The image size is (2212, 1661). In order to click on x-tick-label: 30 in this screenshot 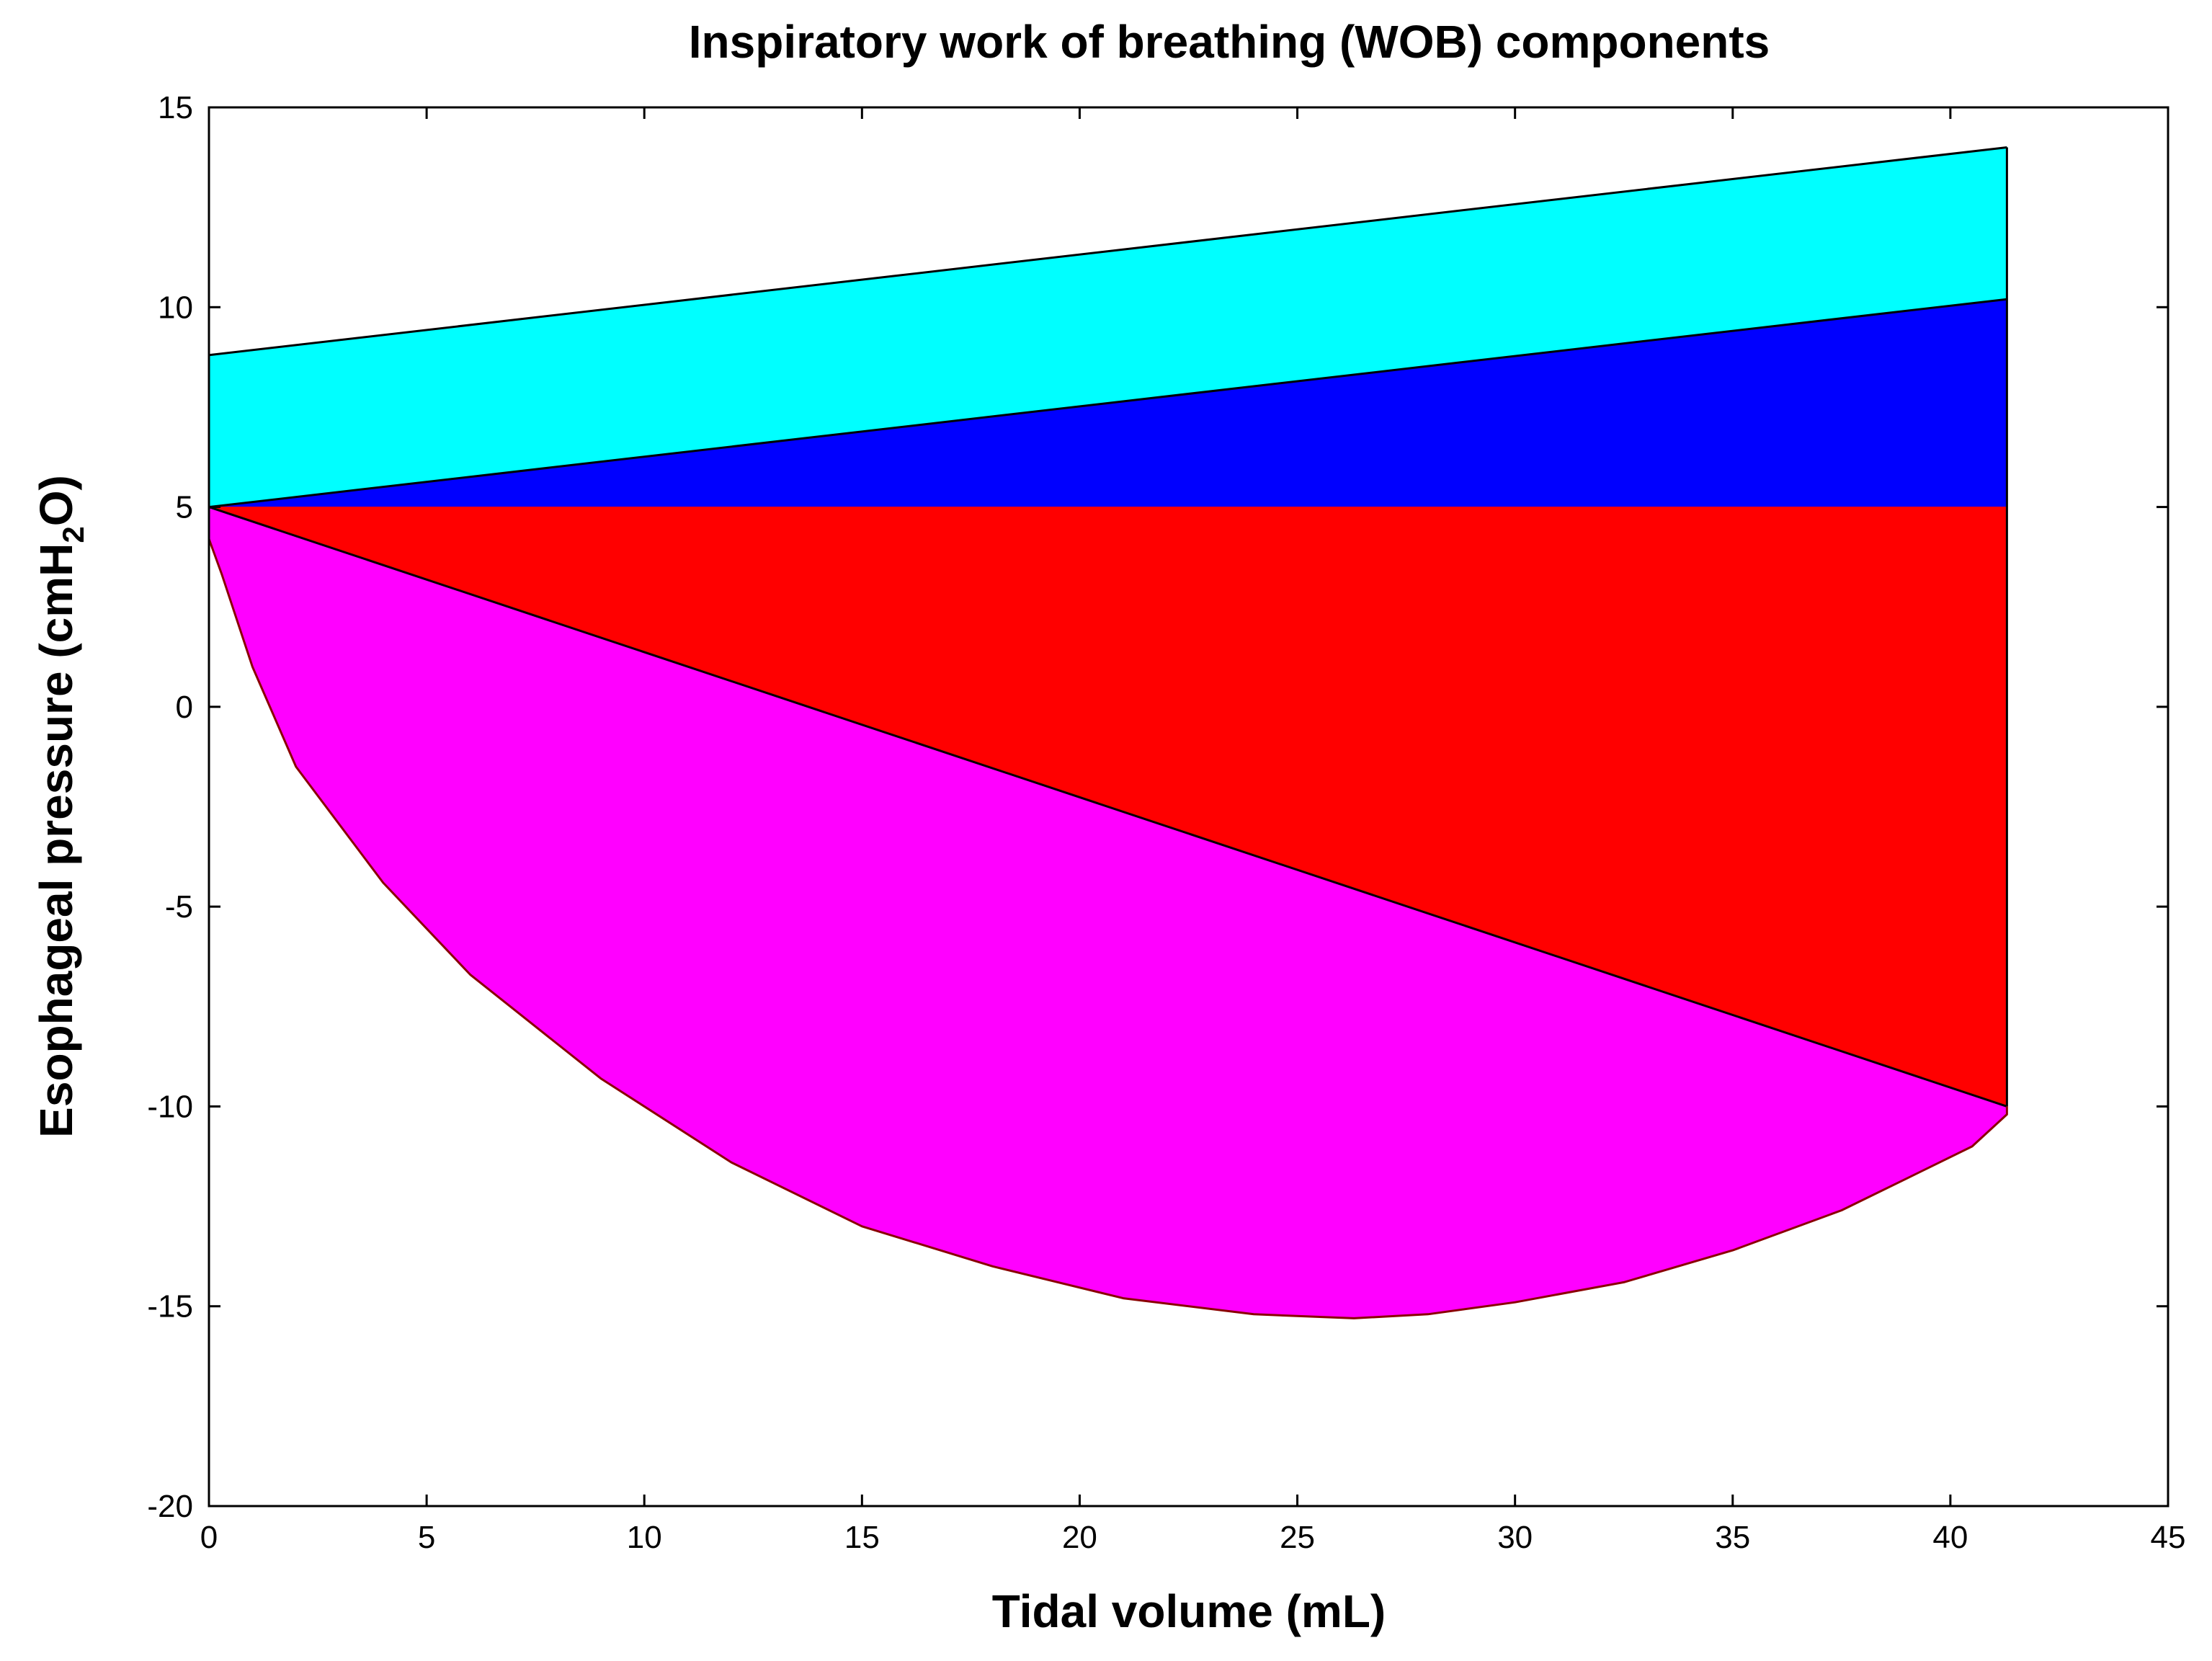, I will do `click(1515, 1537)`.